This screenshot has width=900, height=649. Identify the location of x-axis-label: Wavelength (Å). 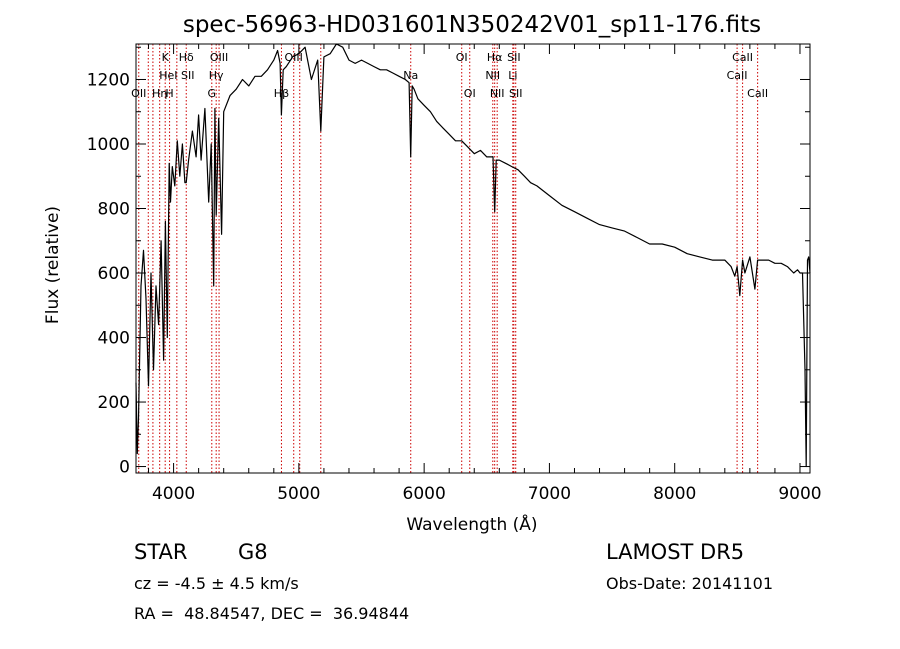
(471, 524).